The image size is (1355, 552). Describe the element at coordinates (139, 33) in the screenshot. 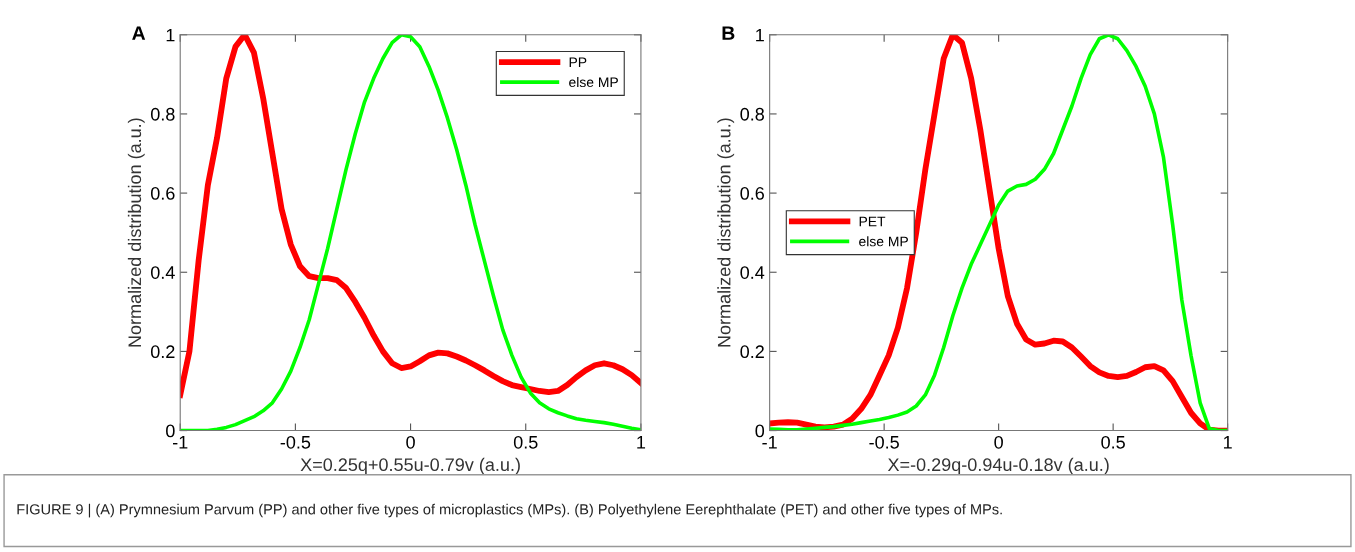

I see `chart-title: A` at that location.